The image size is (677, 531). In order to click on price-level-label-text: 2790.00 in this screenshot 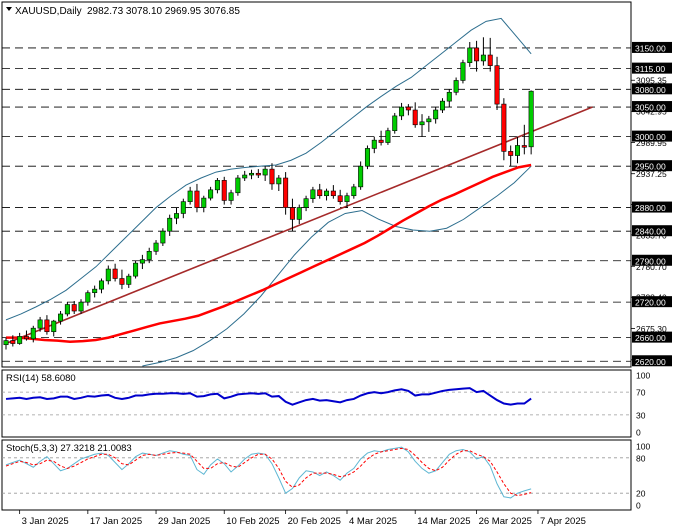, I will do `click(650, 261)`.